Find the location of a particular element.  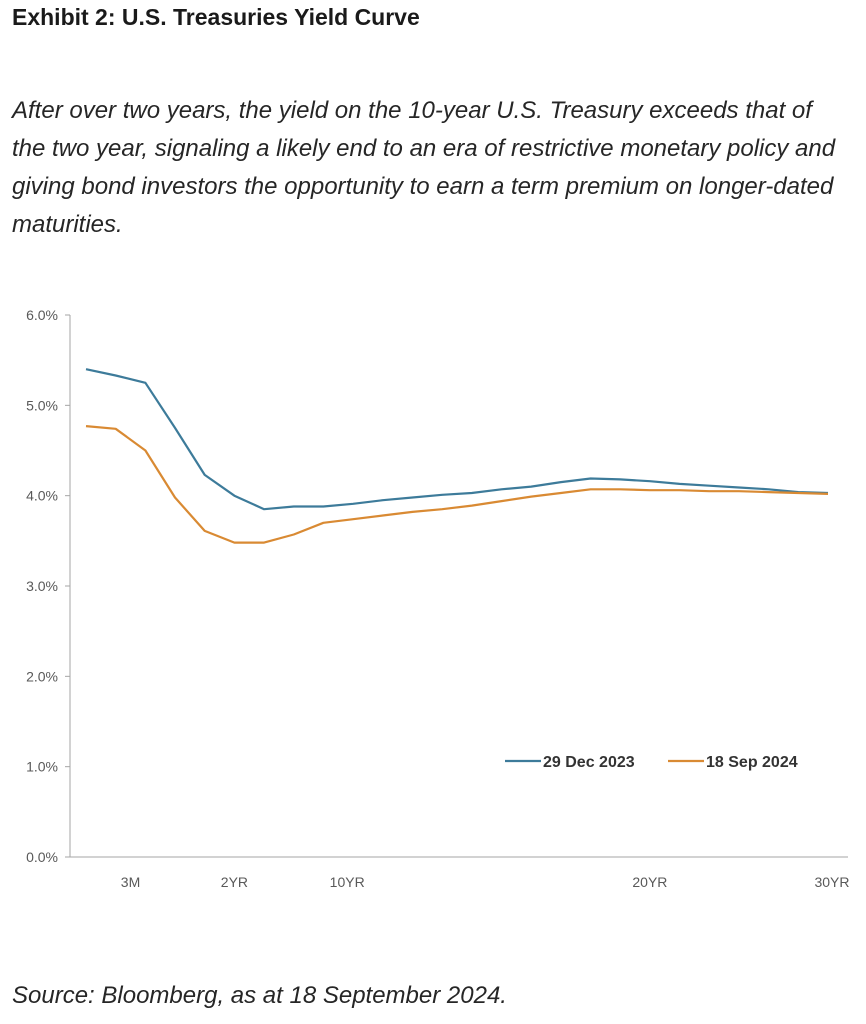

y-tick-label: 6.0% is located at coordinates (42, 315).